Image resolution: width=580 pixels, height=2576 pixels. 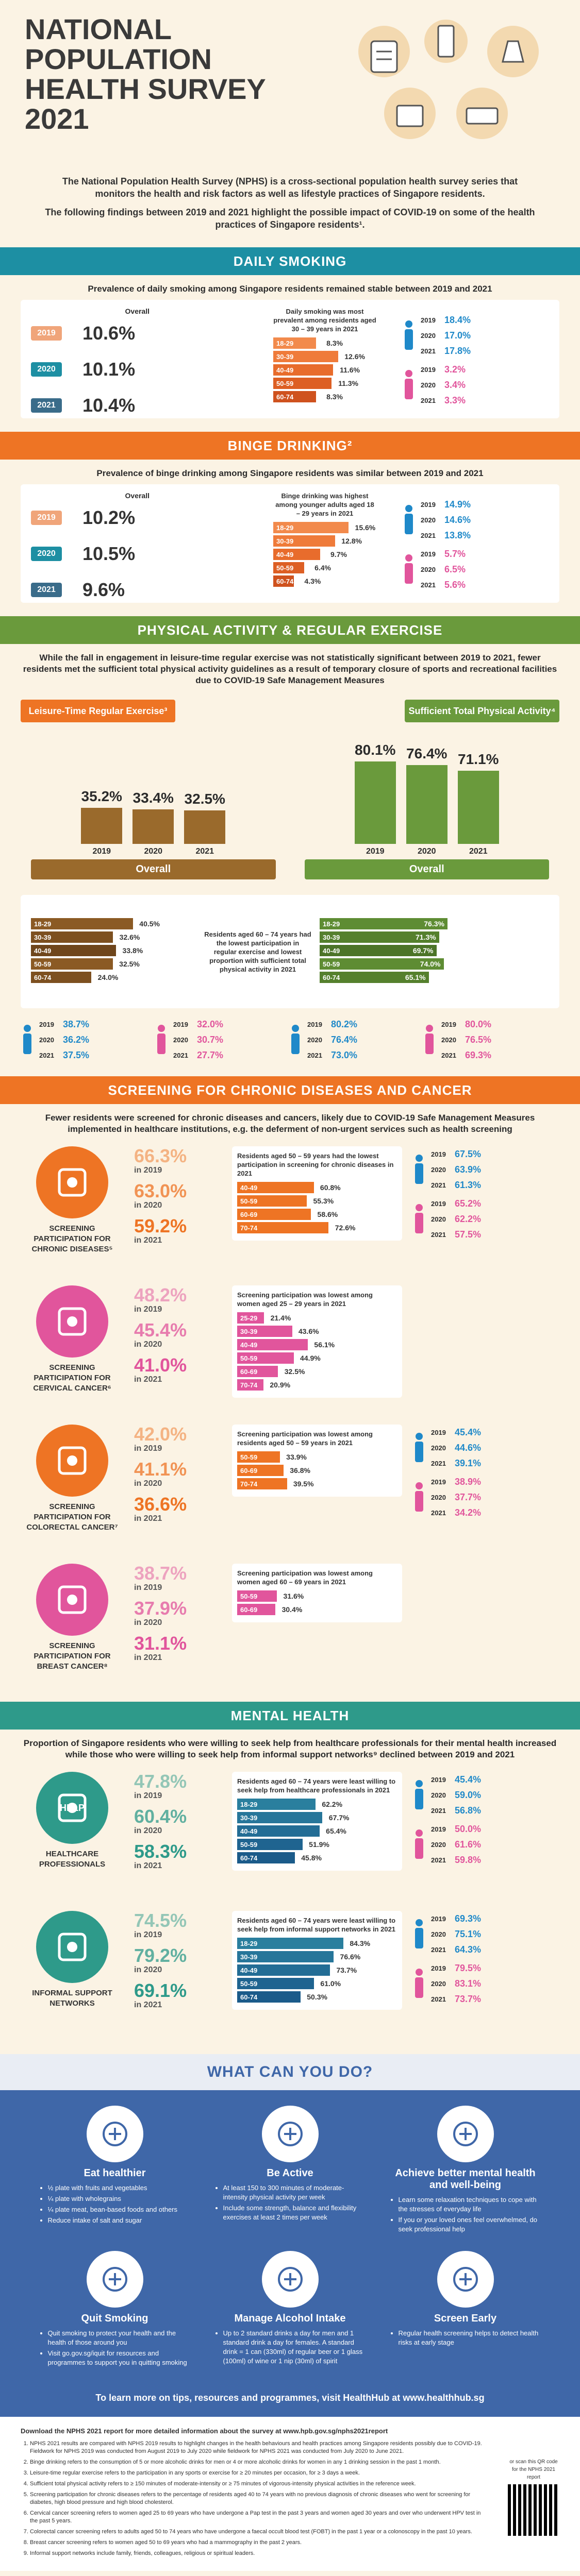 I want to click on age-value: 36.8%, so click(x=300, y=1470).